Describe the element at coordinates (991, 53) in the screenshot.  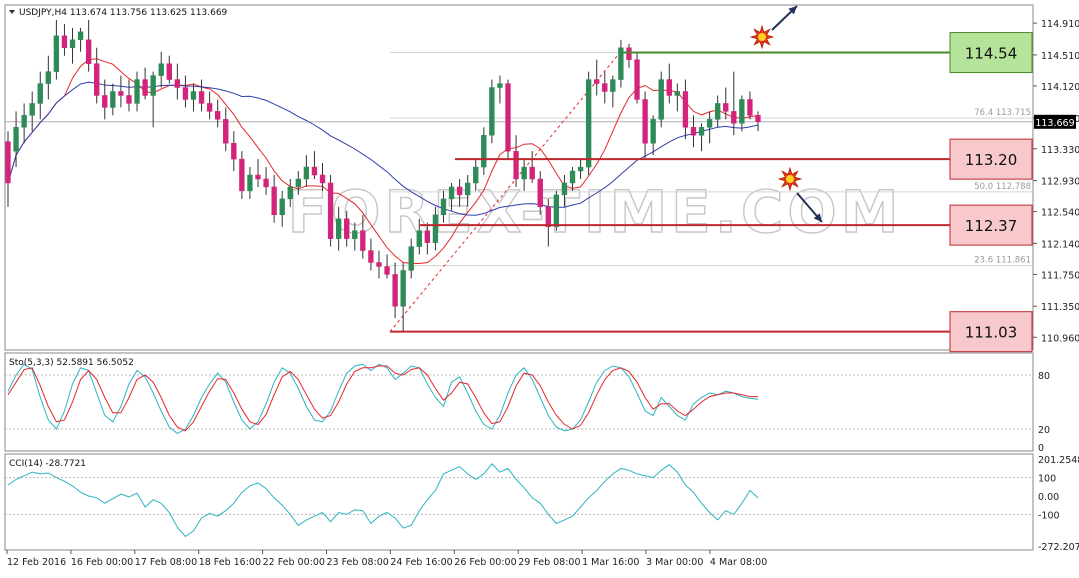
I see `level-box: 114.54` at that location.